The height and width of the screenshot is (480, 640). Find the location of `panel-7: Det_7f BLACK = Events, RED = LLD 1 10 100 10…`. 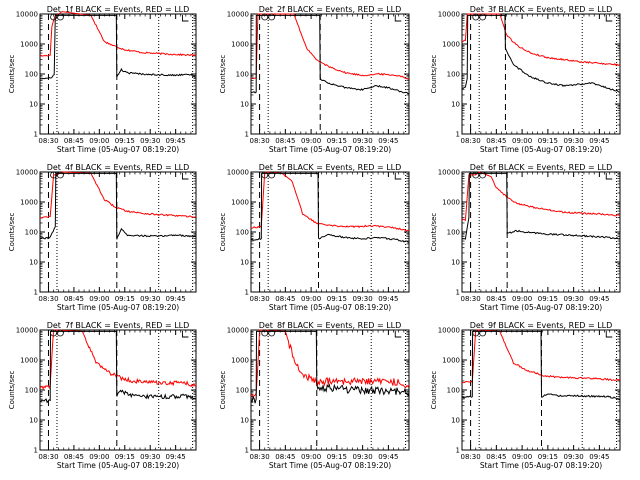

panel-7: Det_7f BLACK = Events, RED = LLD 1 10 100 10… is located at coordinates (102, 395).